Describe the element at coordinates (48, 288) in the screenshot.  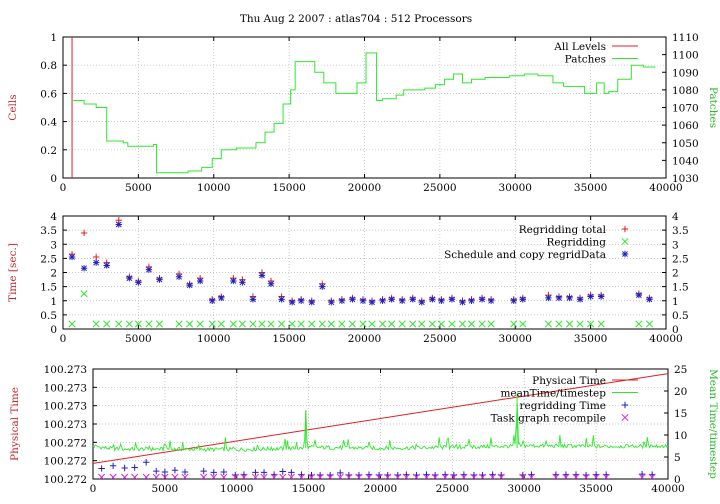
I see `y-tick-label: 1.5` at that location.